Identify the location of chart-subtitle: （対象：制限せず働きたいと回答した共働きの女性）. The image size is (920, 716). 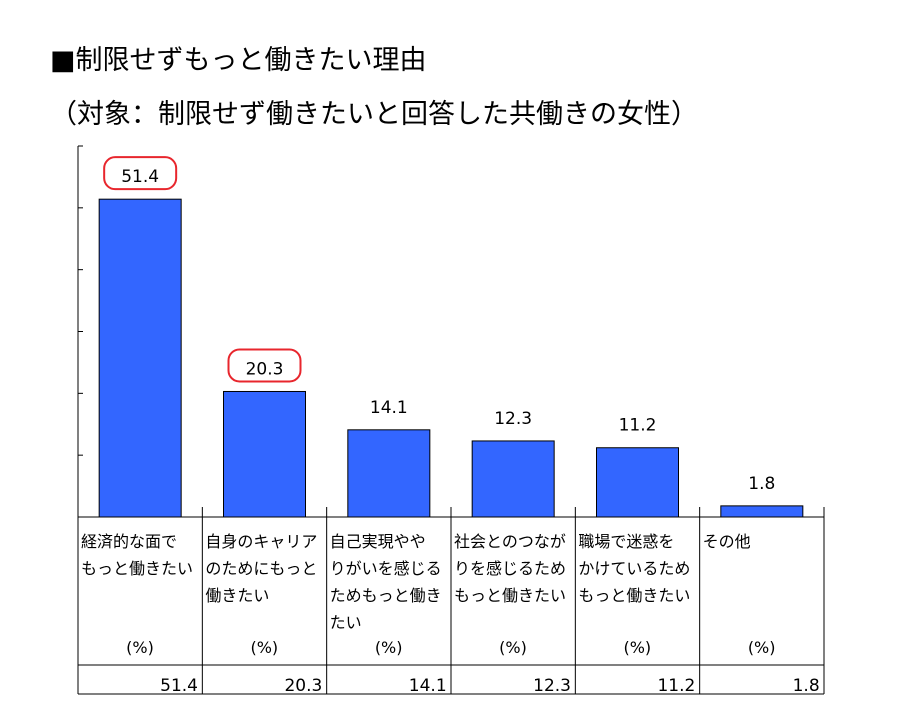
(374, 114).